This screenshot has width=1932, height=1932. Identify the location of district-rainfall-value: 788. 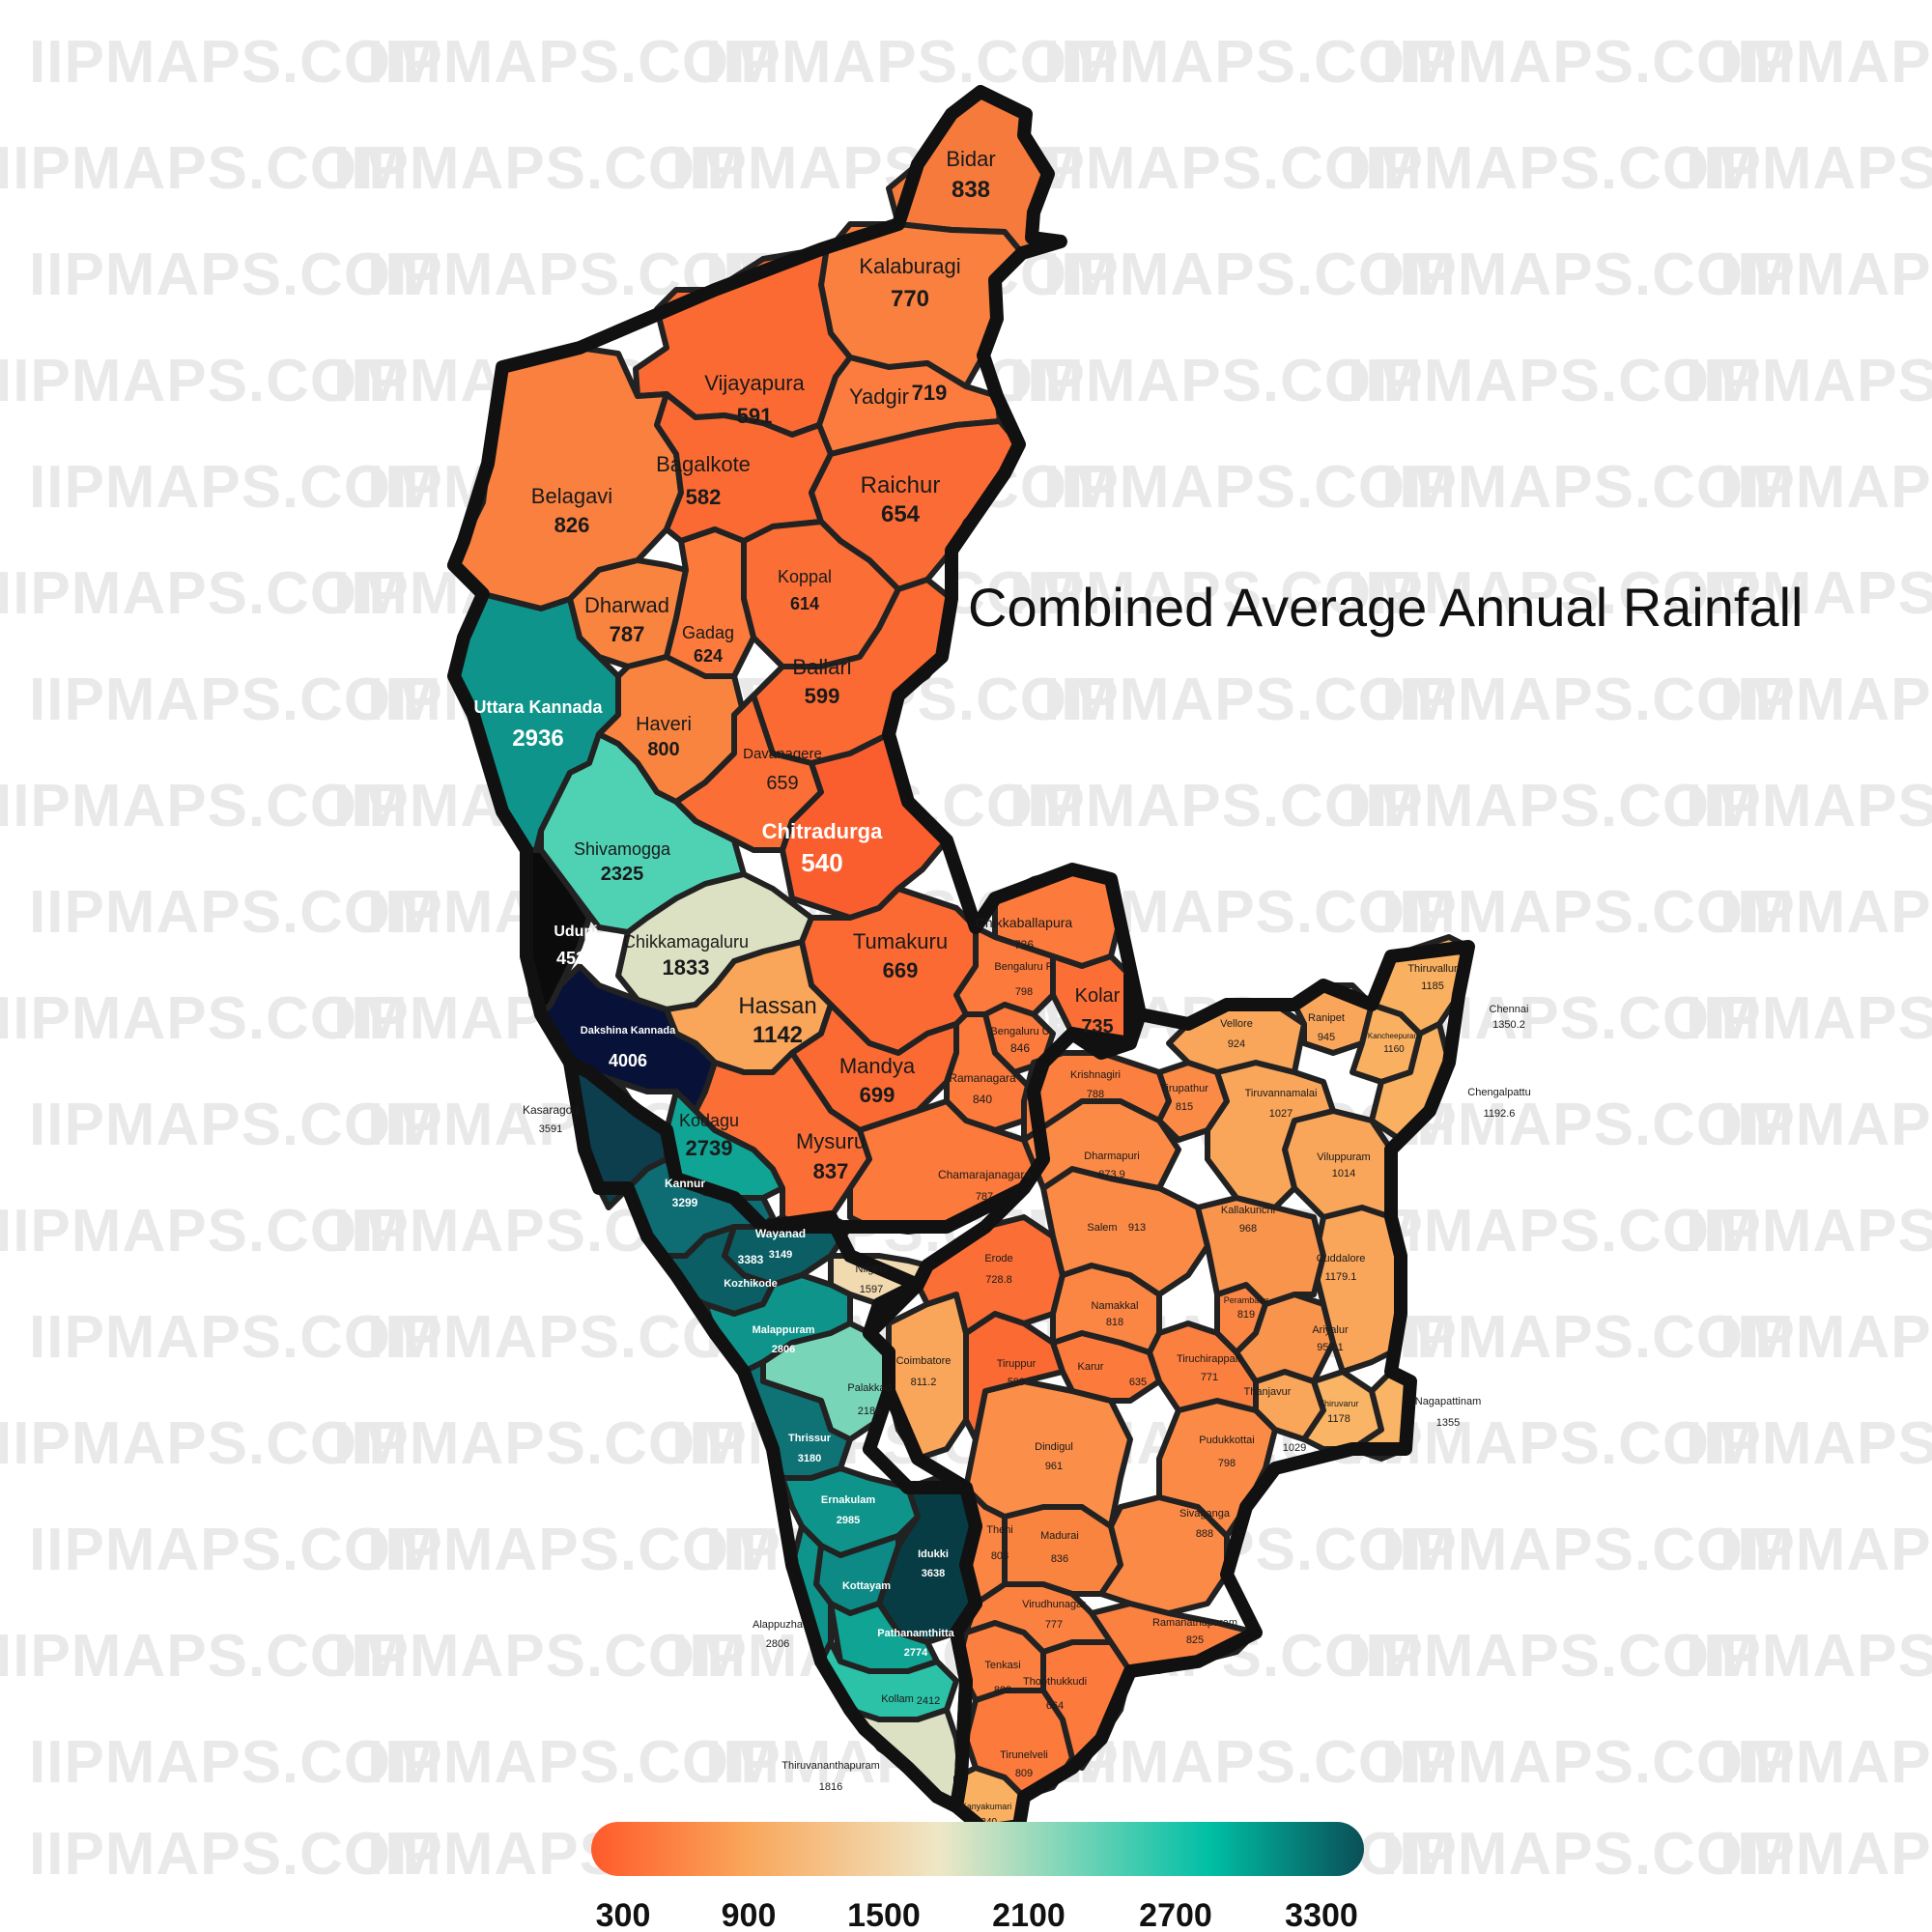
(1095, 1094).